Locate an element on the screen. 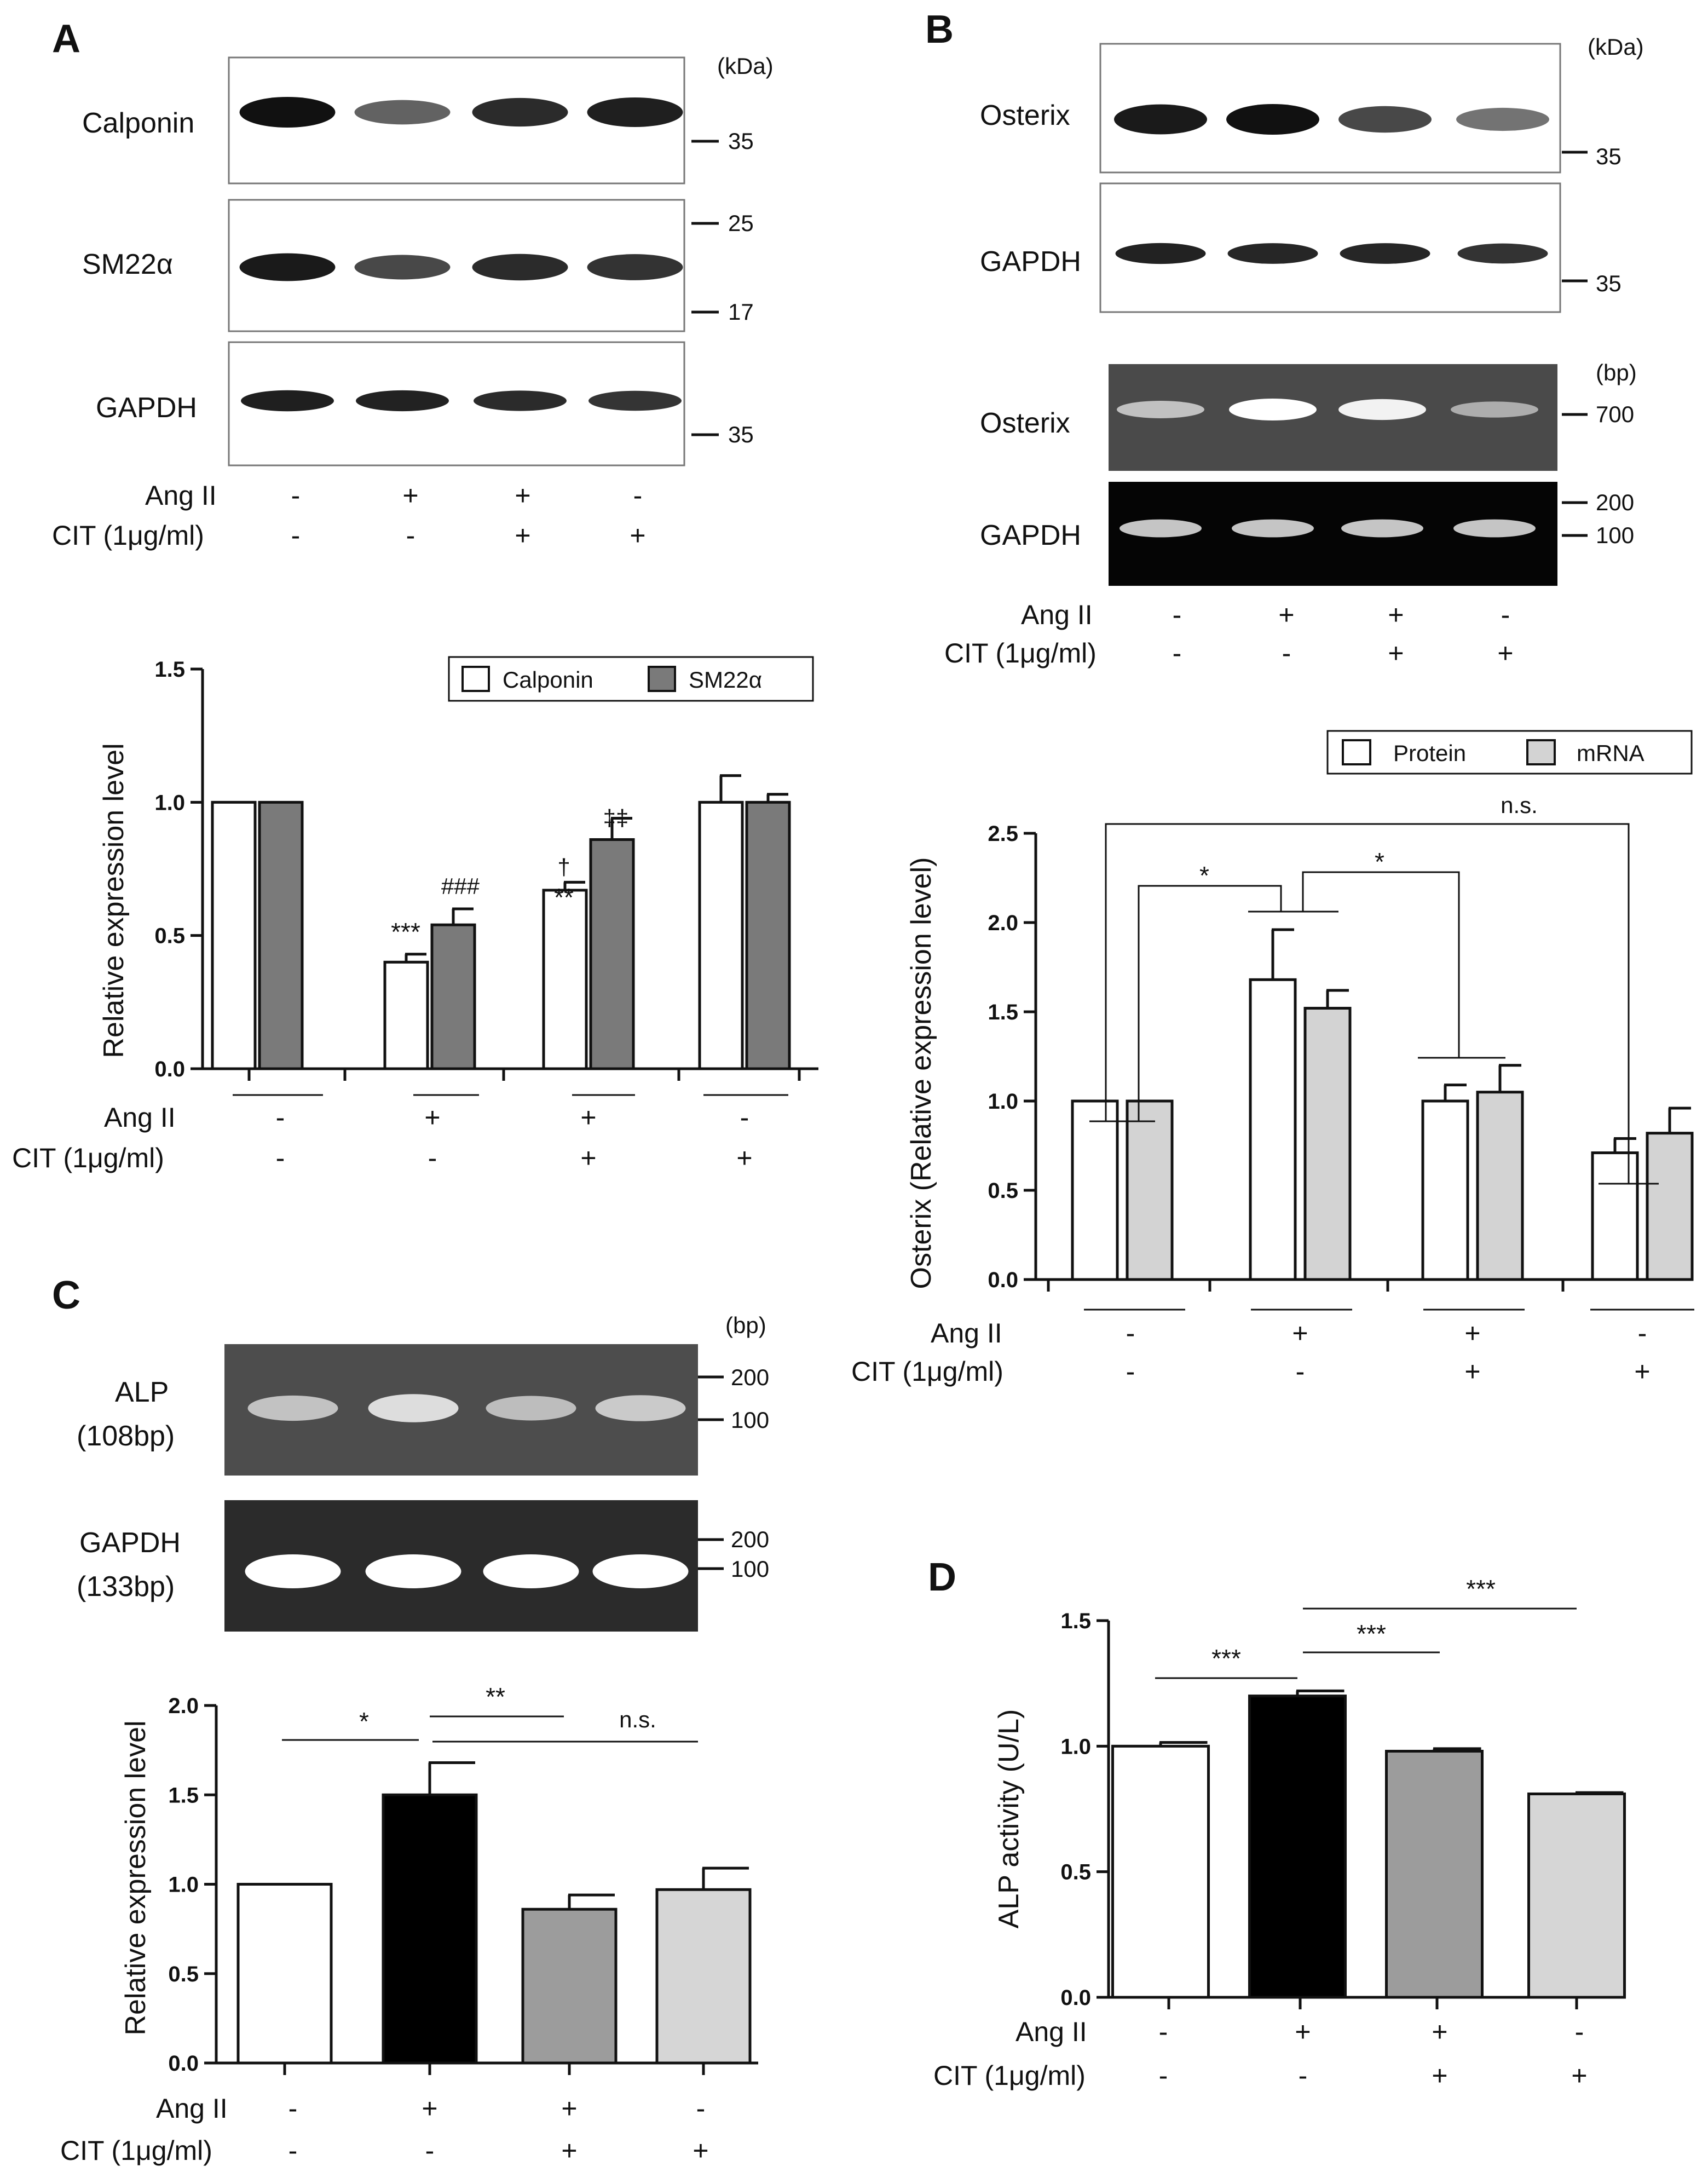  legend-item-calponin: Calponin is located at coordinates (548, 680).